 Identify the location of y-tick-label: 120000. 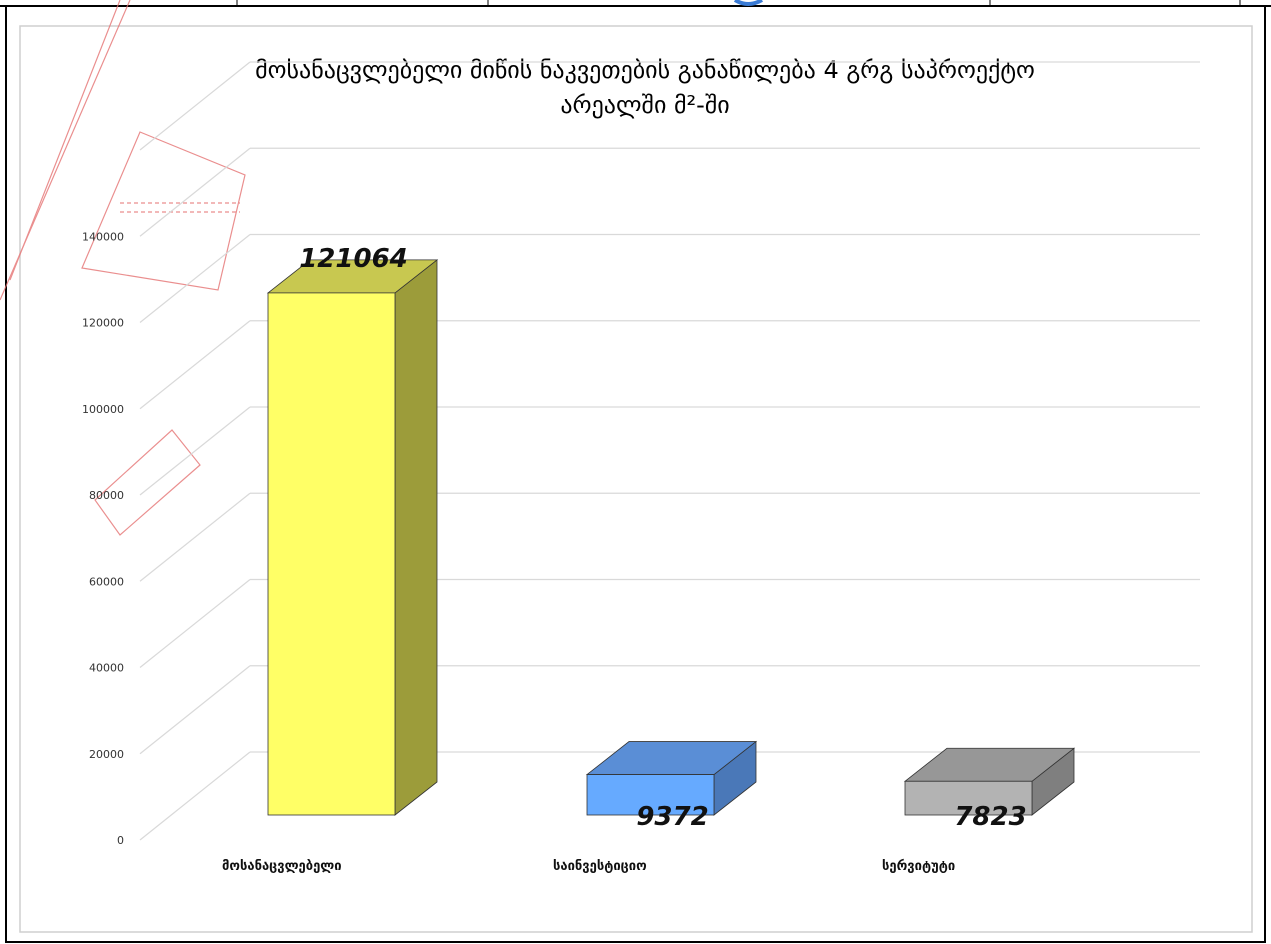
(103, 323).